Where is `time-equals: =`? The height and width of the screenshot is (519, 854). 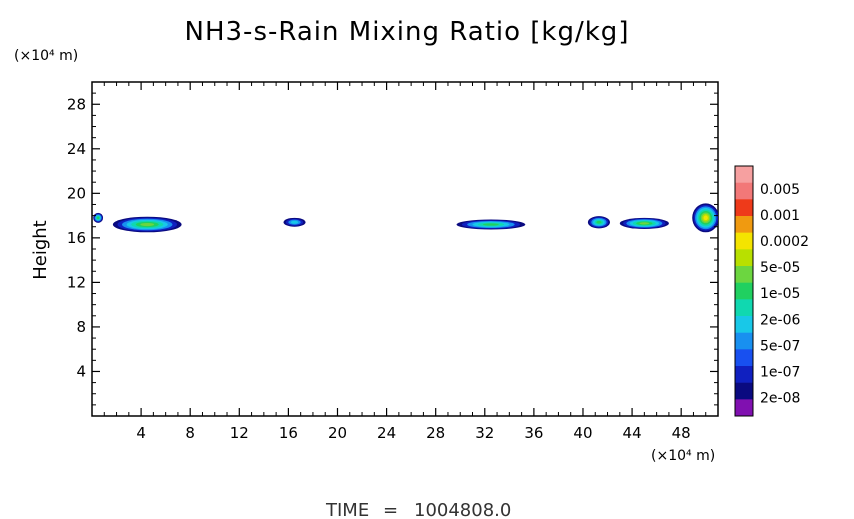
time-equals: = is located at coordinates (390, 509).